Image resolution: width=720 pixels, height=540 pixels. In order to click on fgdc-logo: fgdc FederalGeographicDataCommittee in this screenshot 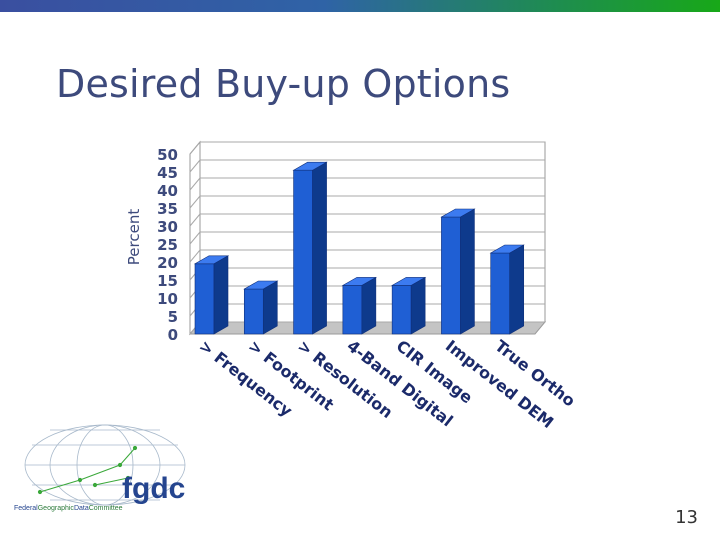, I will do `click(100, 468)`.